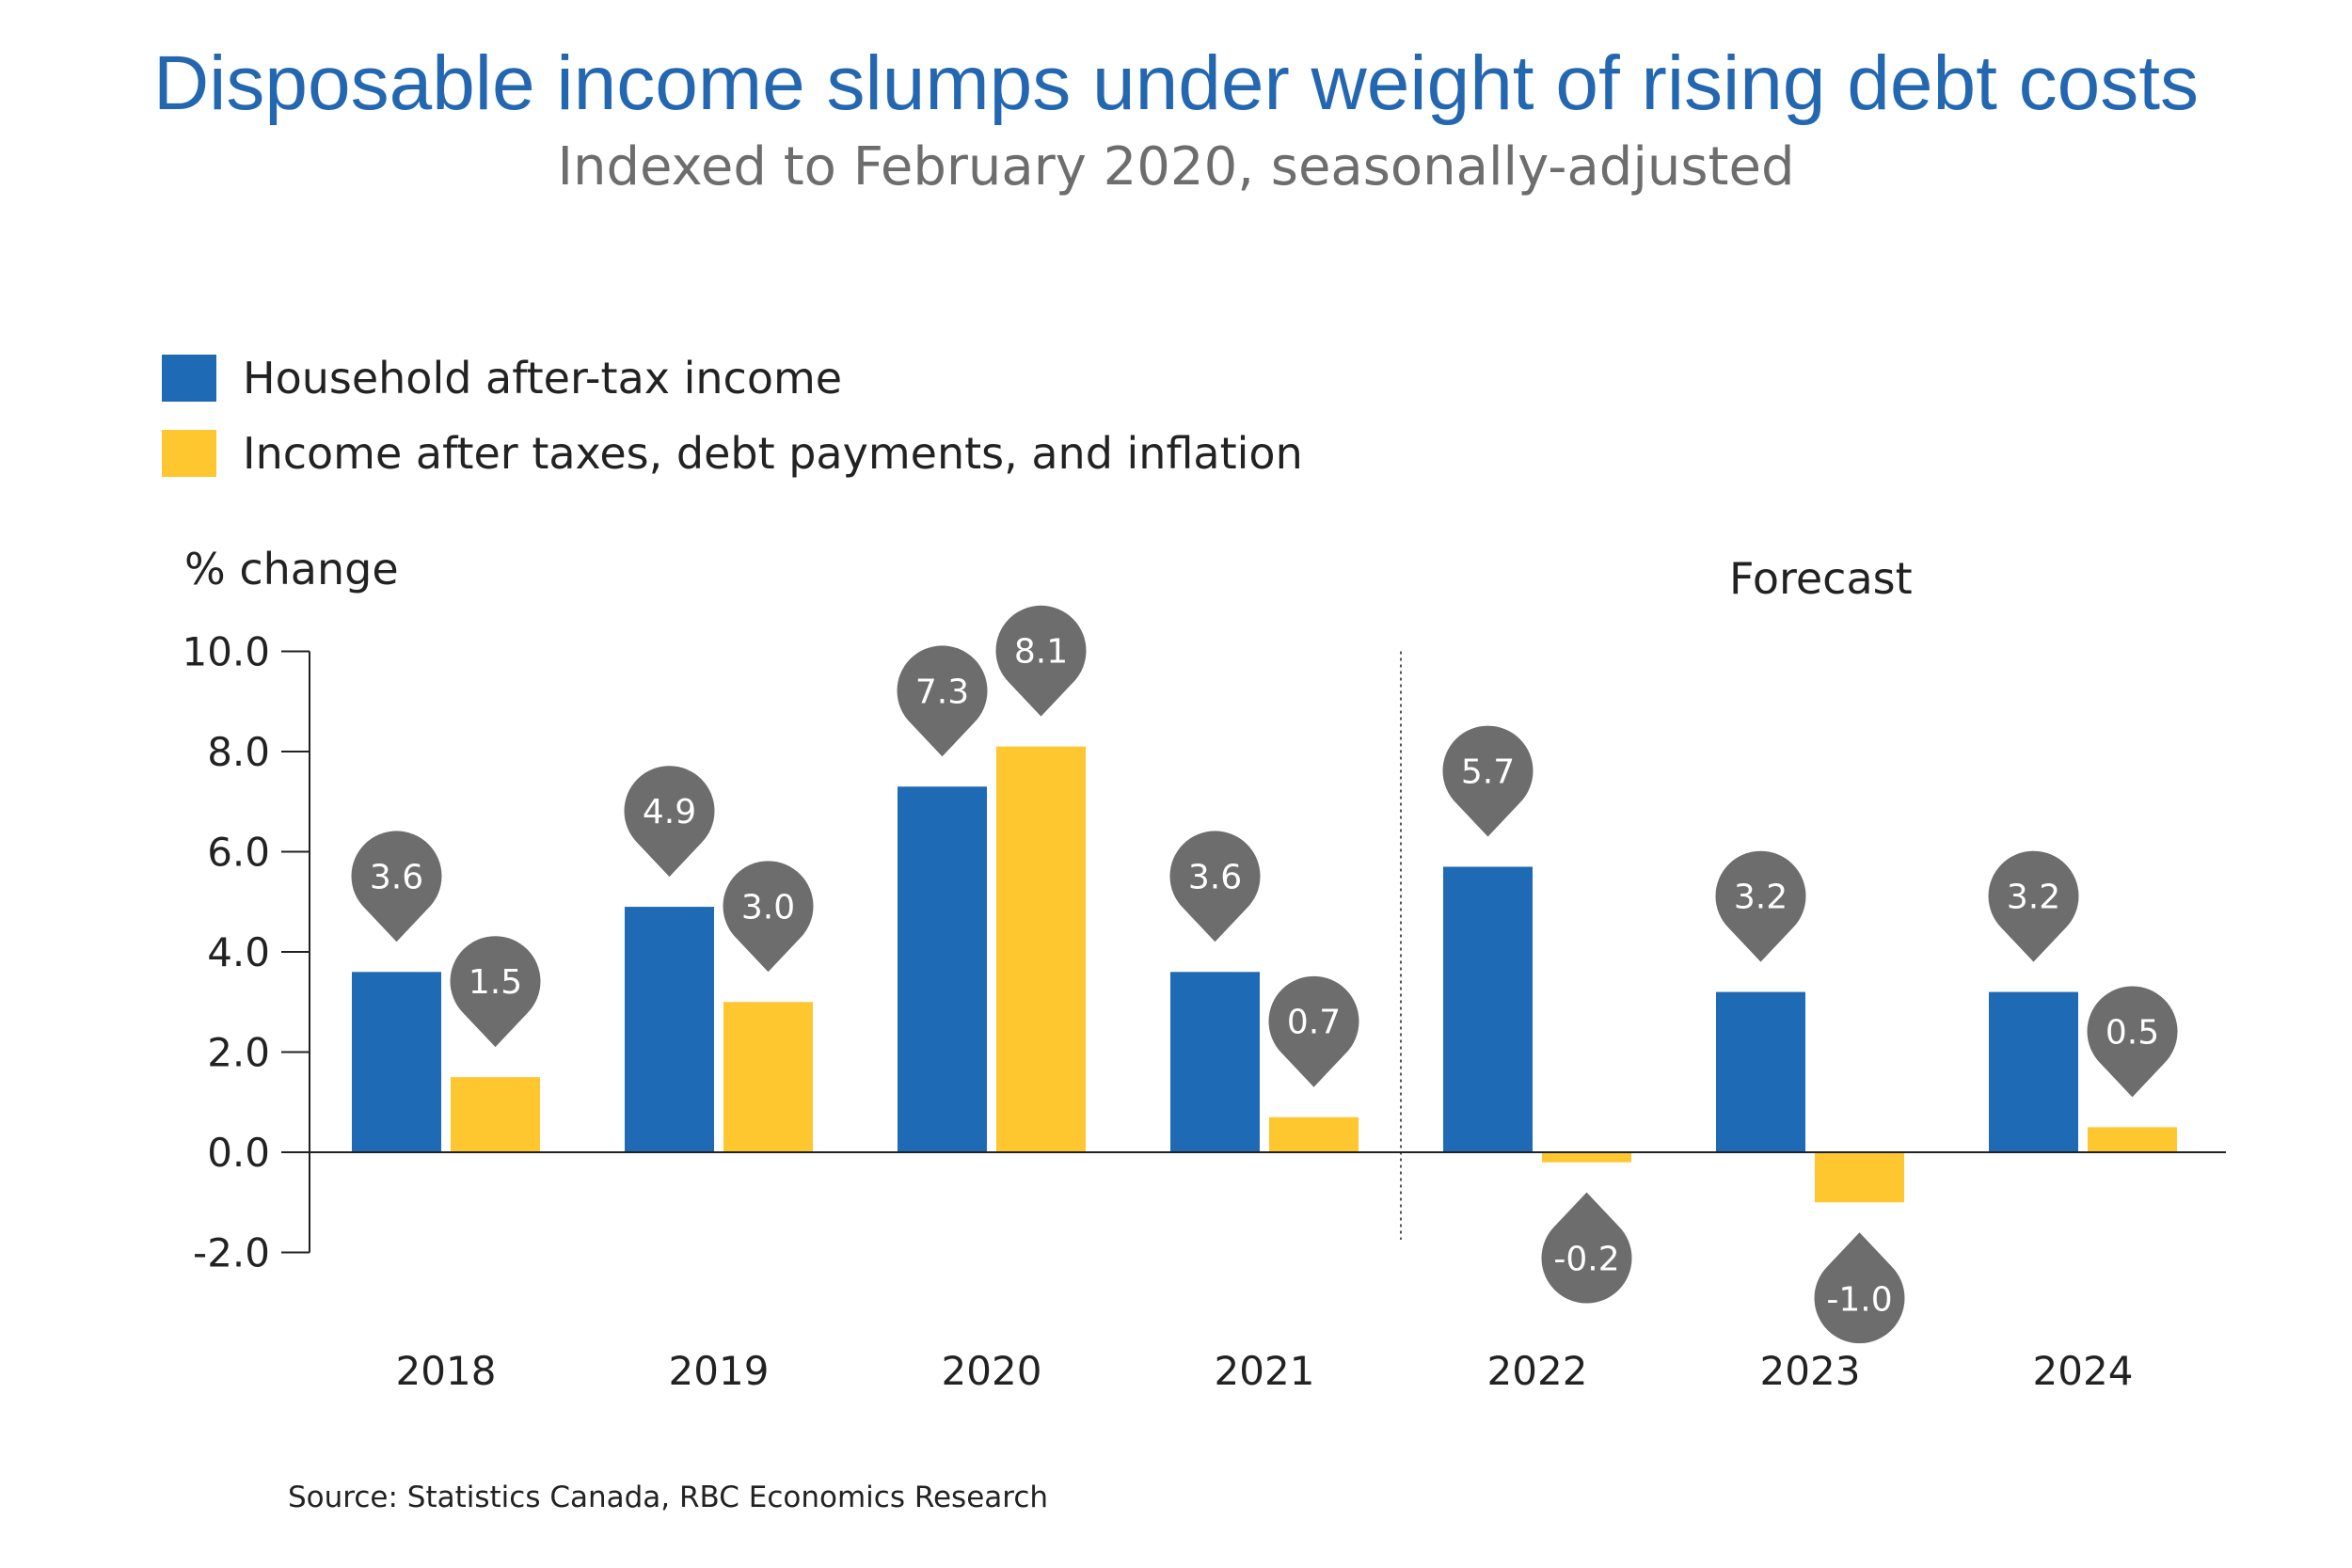  I want to click on y-tick-label: 0.0, so click(238, 1153).